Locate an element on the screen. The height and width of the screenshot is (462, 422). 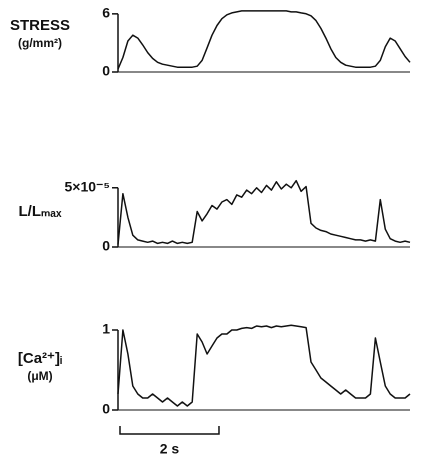
y-unit: (μM) is located at coordinates (39, 376).